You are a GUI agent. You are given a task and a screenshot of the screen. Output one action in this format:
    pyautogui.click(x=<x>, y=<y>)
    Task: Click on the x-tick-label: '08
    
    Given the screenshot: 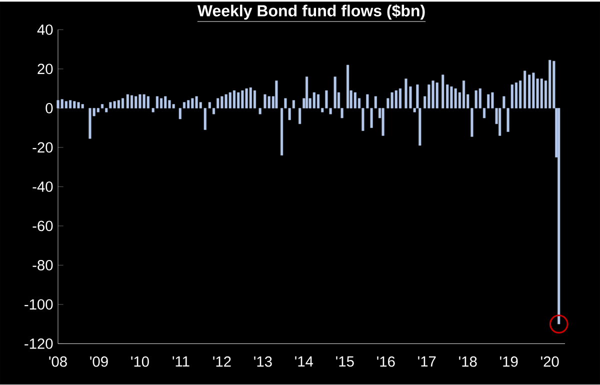 What is the action you would take?
    pyautogui.click(x=58, y=361)
    